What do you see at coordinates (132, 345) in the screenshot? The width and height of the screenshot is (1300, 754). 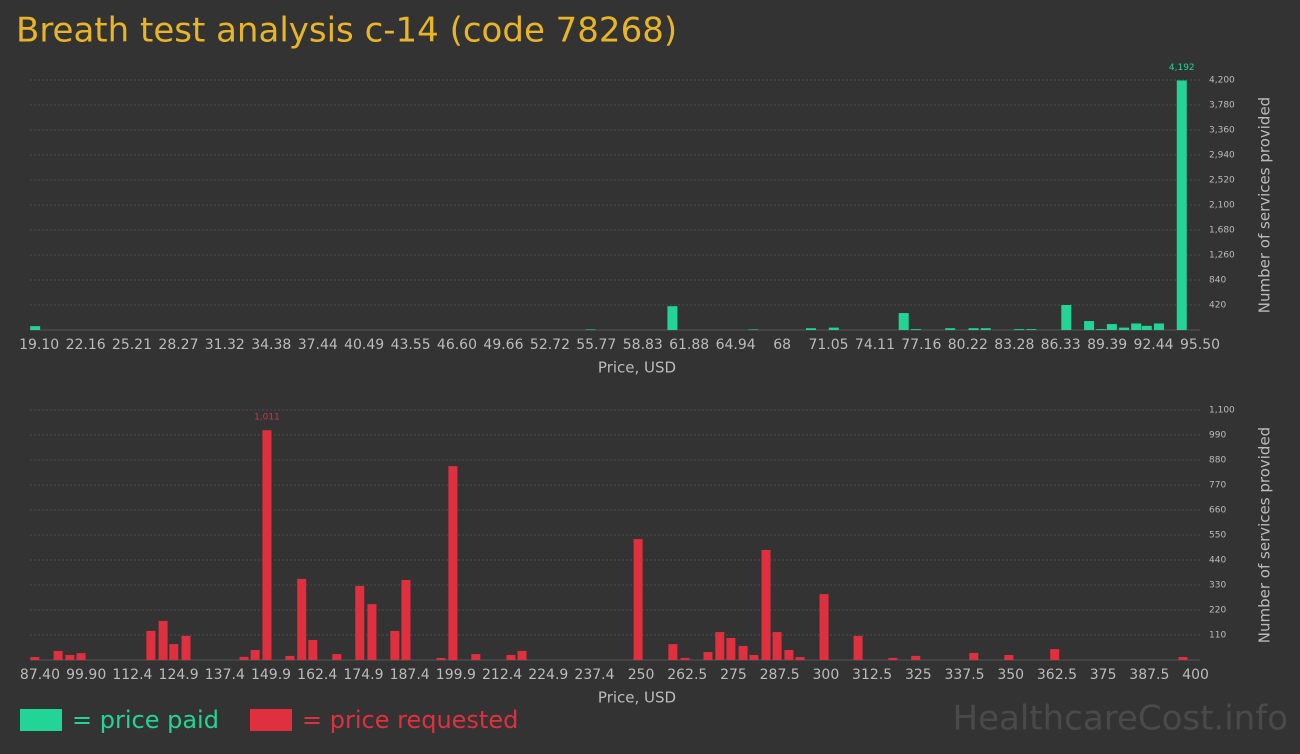 I see `x-tick-label: 25.21` at bounding box center [132, 345].